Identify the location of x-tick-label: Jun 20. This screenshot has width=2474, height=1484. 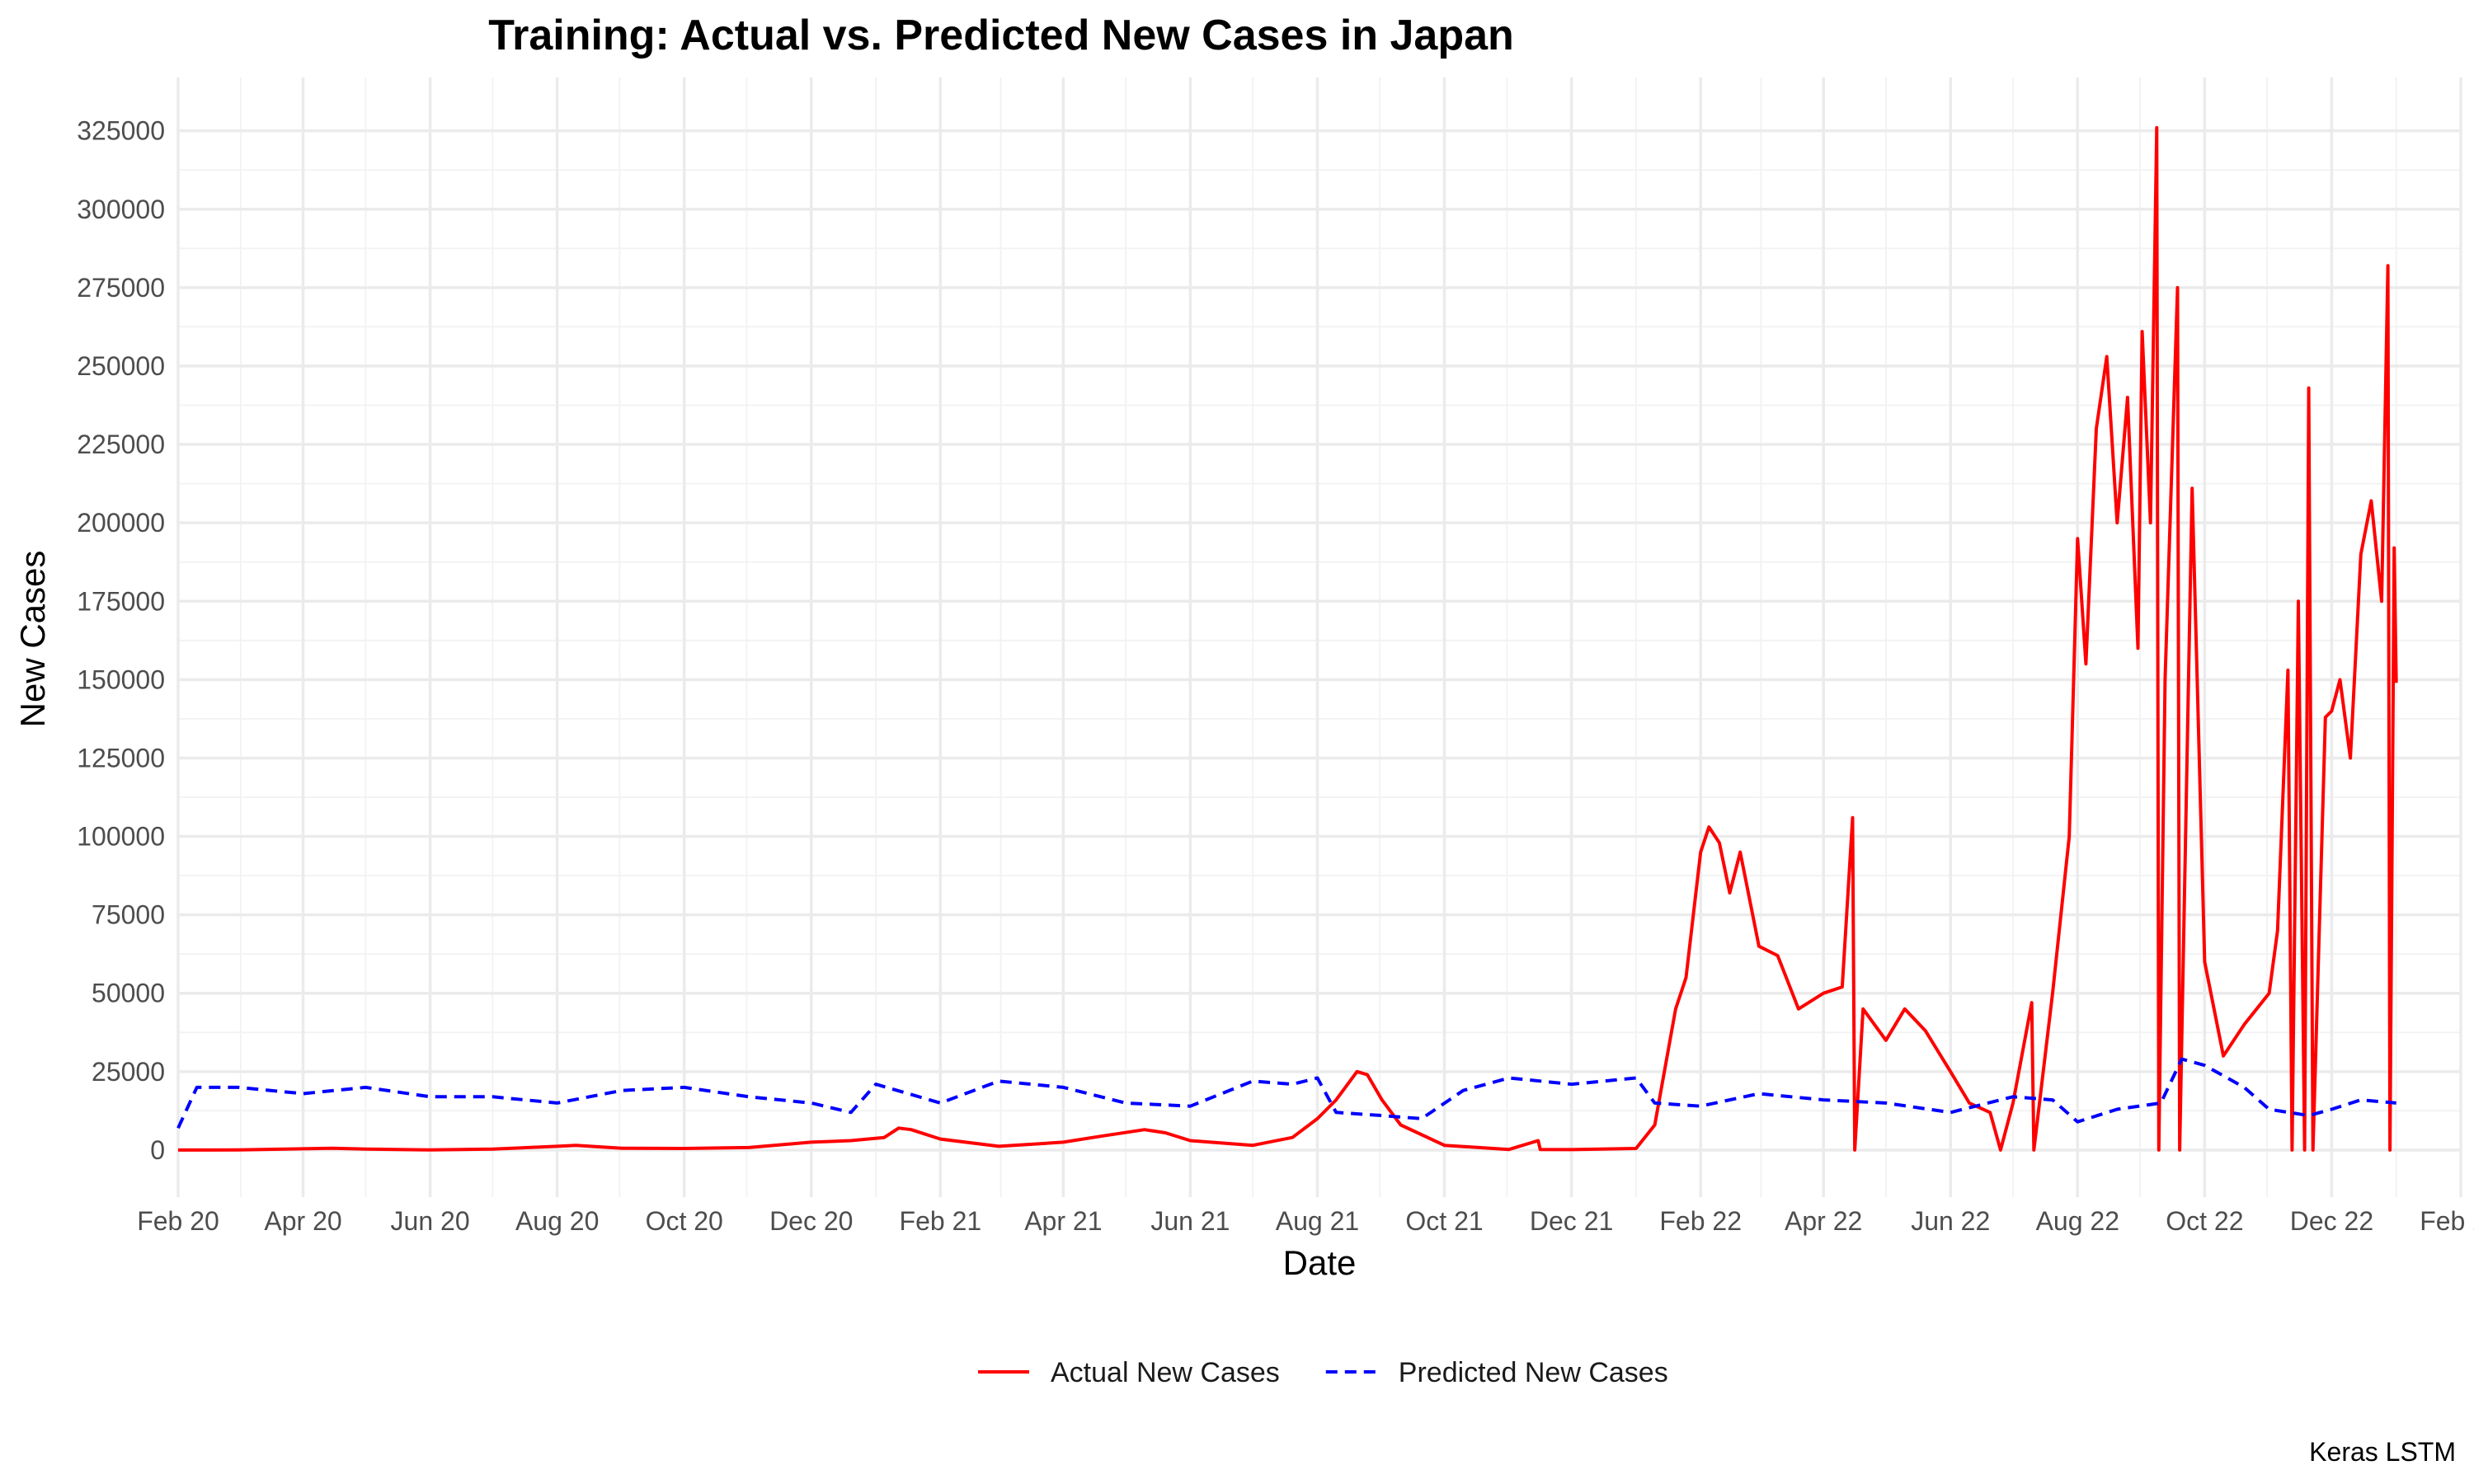
(430, 1221).